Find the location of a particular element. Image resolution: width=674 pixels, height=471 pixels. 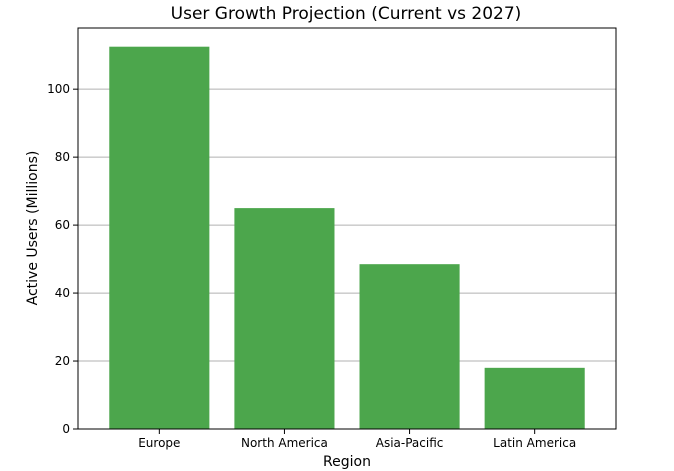

x-tick-label: North America is located at coordinates (284, 443).